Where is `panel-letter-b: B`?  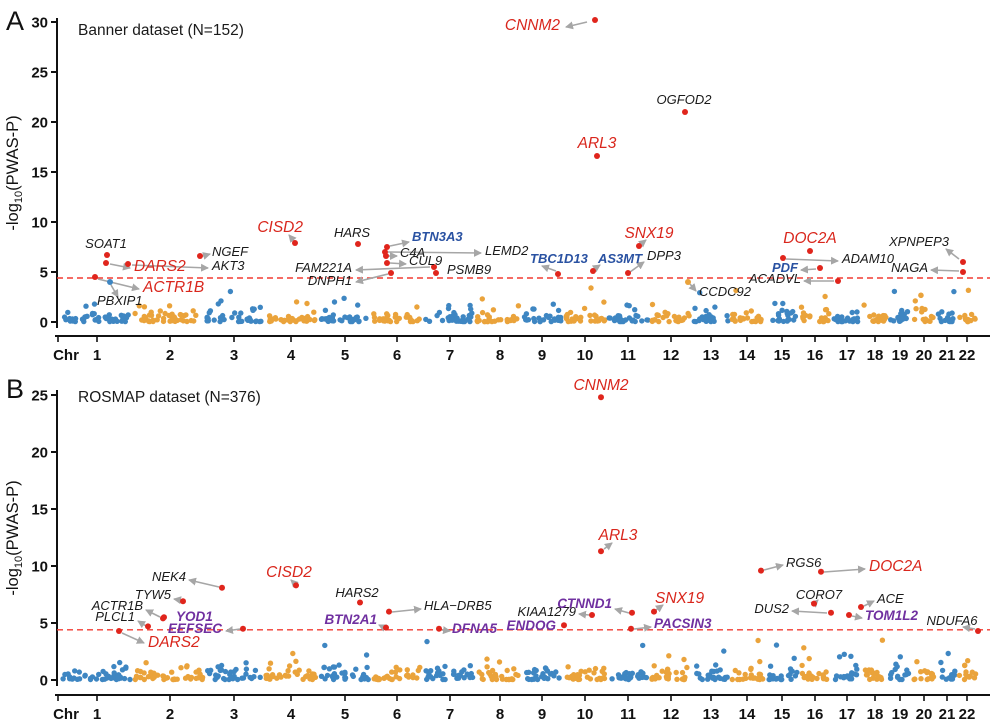
panel-letter-b: B is located at coordinates (15, 389).